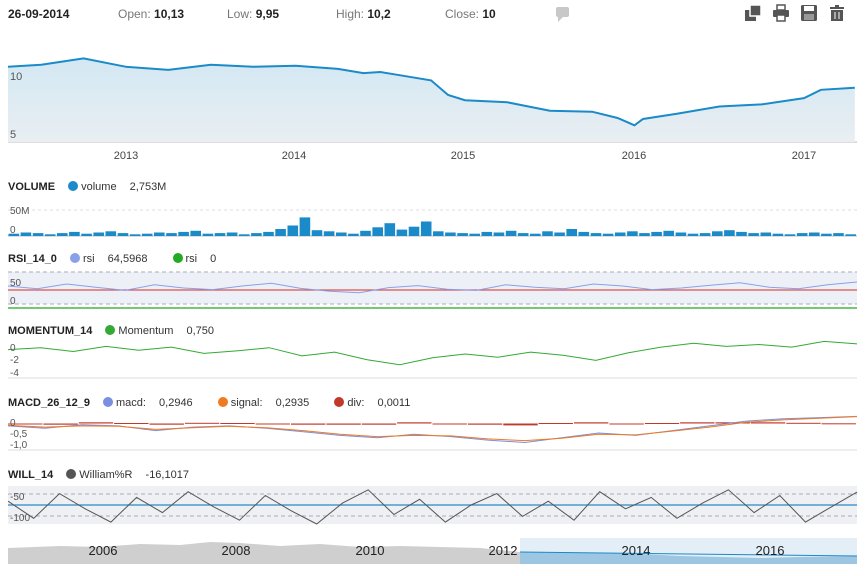  I want to click on macd-panel: 0 -0,5 -1,0, so click(432, 433).